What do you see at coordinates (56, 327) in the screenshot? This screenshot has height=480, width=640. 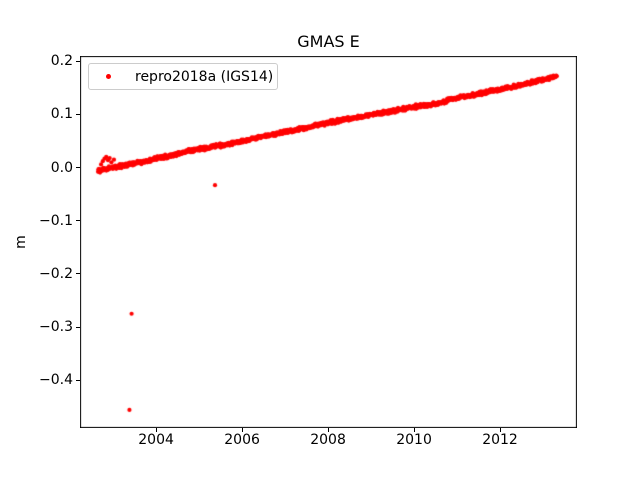 I see `y-tick-label: −0.3` at bounding box center [56, 327].